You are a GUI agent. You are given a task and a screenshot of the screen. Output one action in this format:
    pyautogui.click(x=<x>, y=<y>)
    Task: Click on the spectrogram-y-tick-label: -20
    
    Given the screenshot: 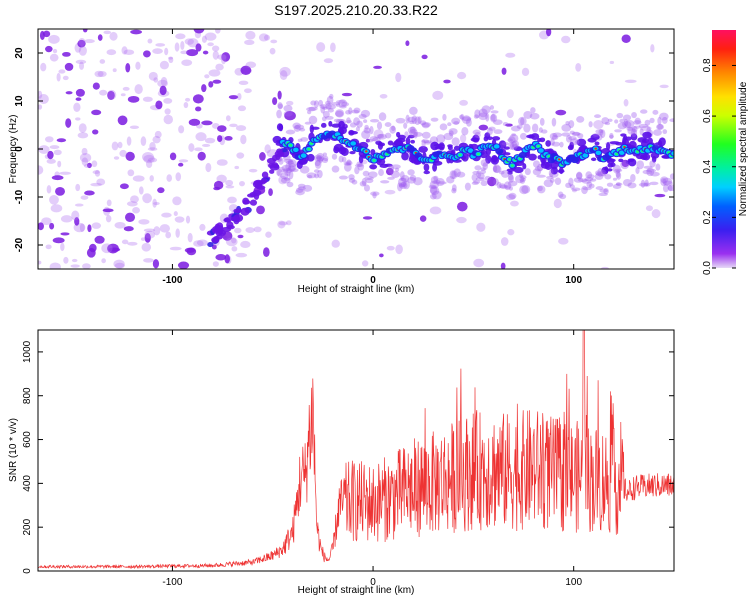 What is the action you would take?
    pyautogui.click(x=19, y=244)
    